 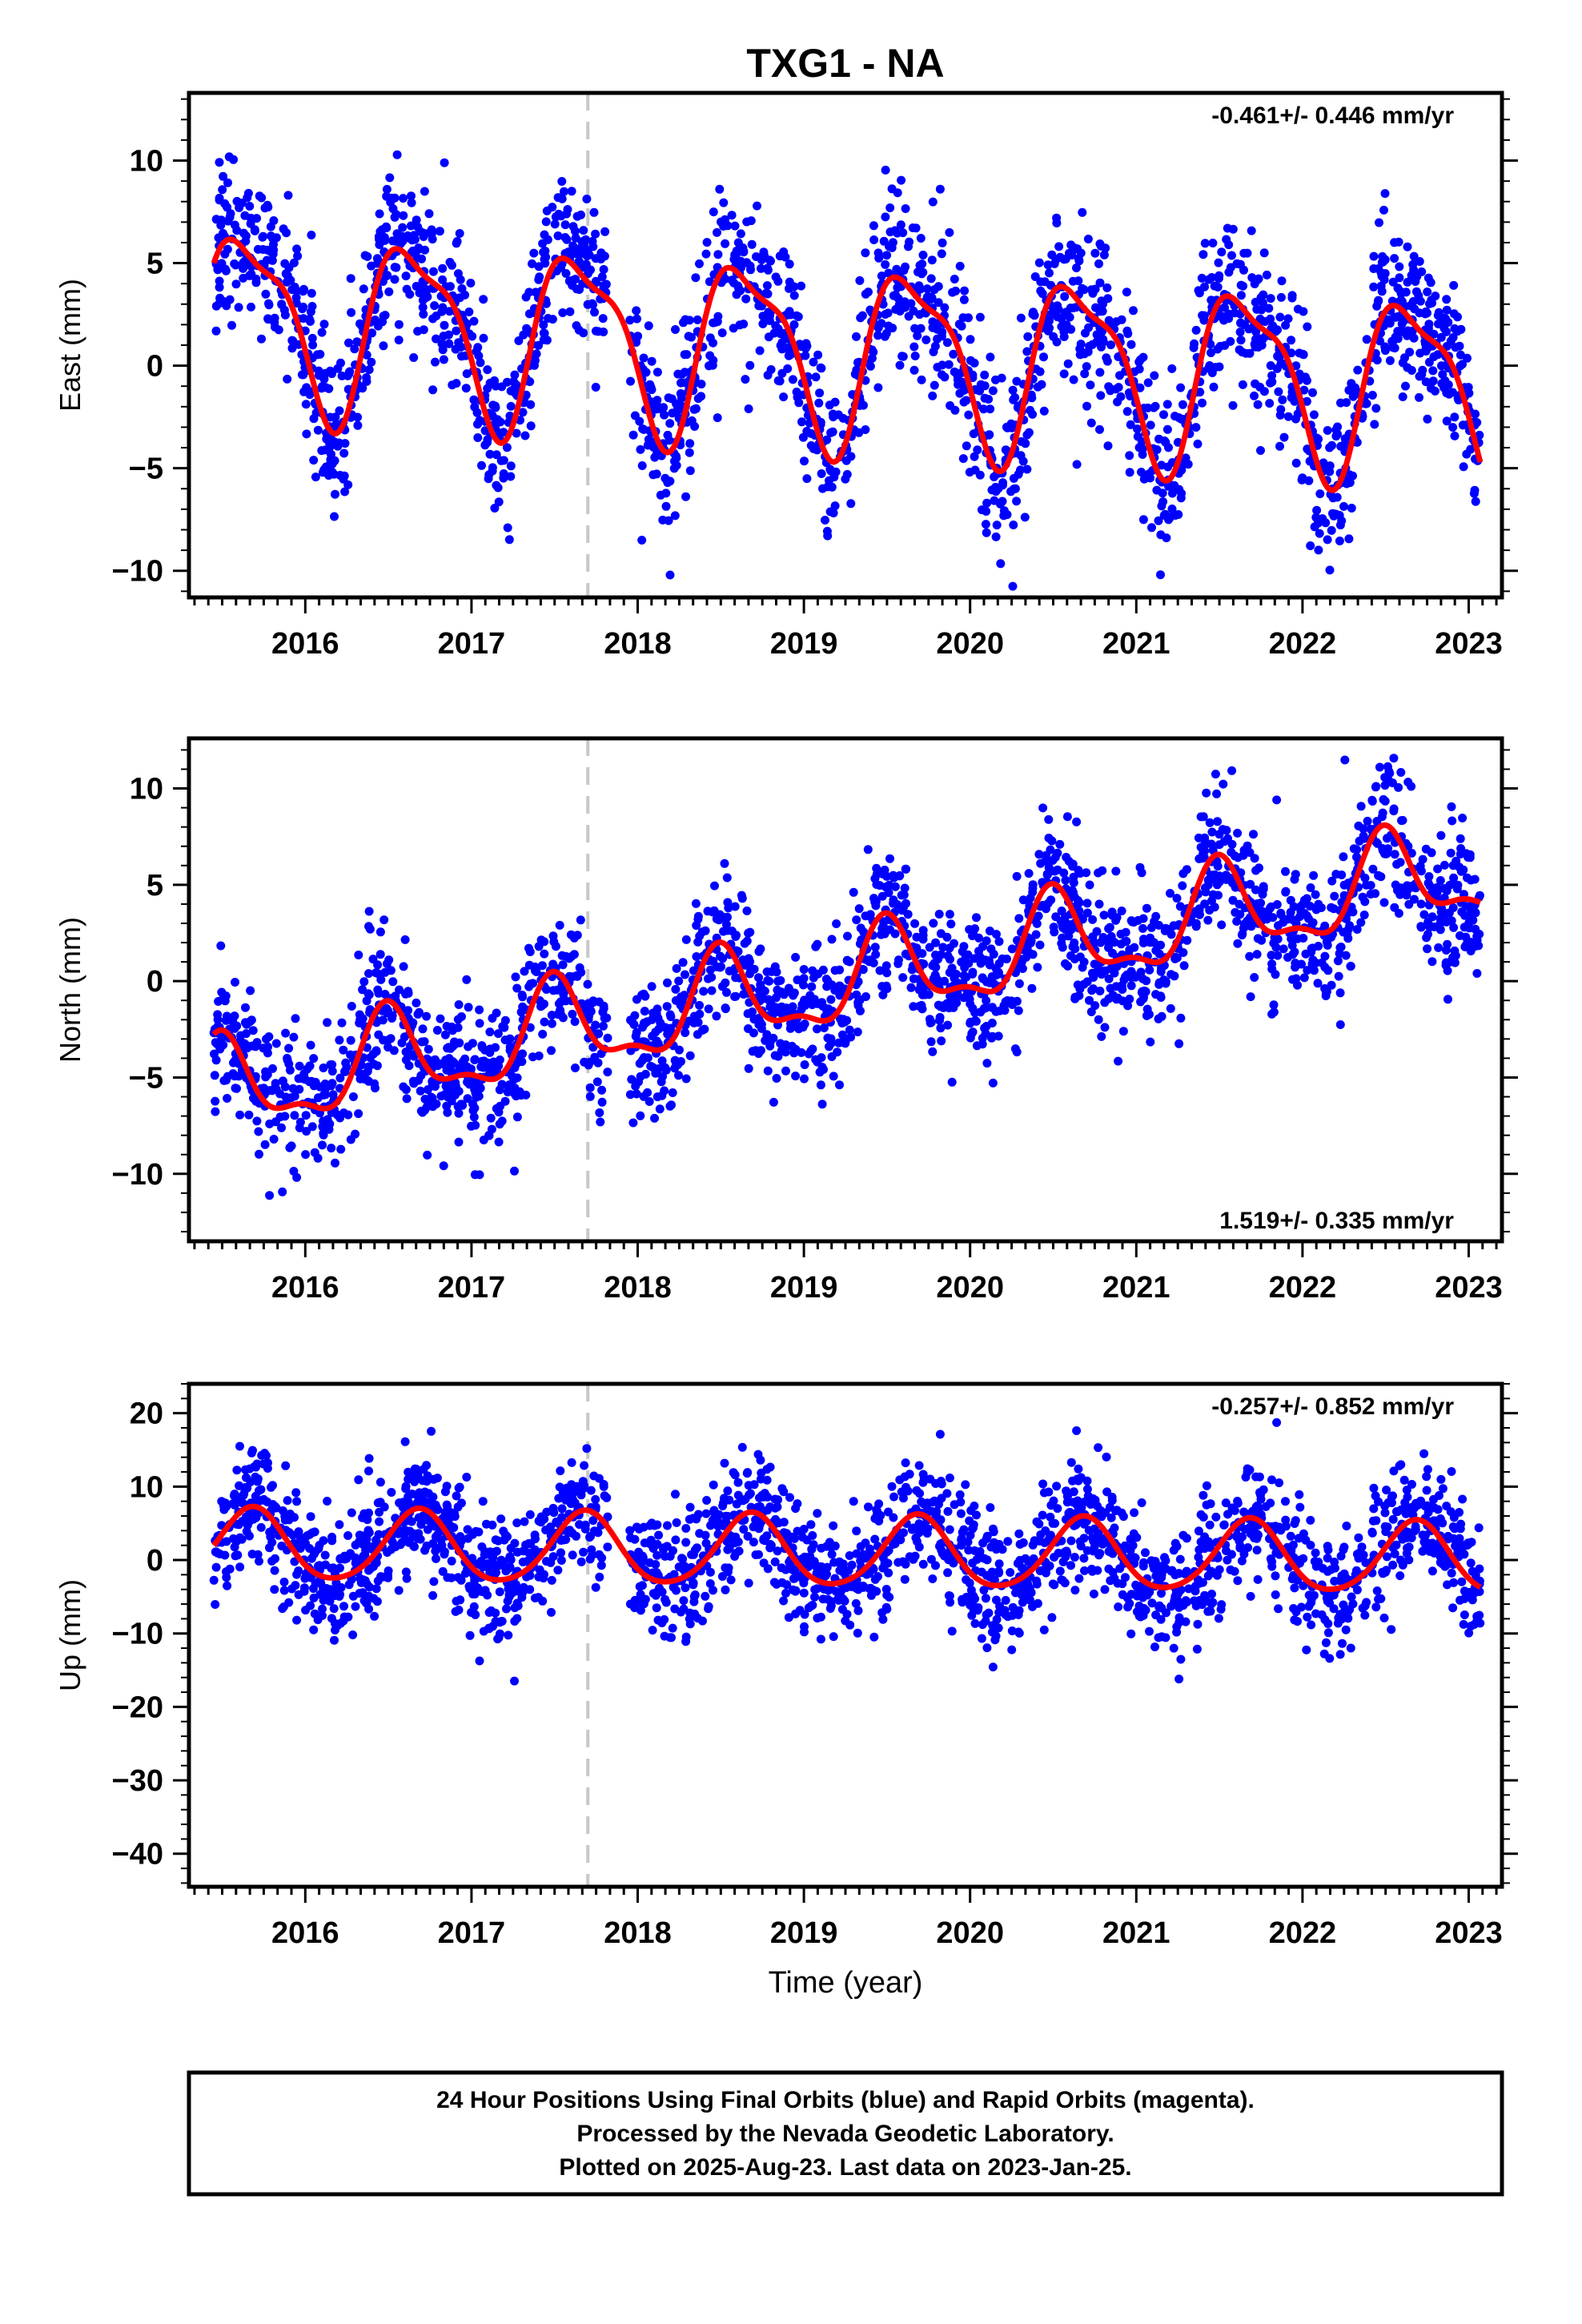 I want to click on x-tick-label: 2023, so click(x=1469, y=1288).